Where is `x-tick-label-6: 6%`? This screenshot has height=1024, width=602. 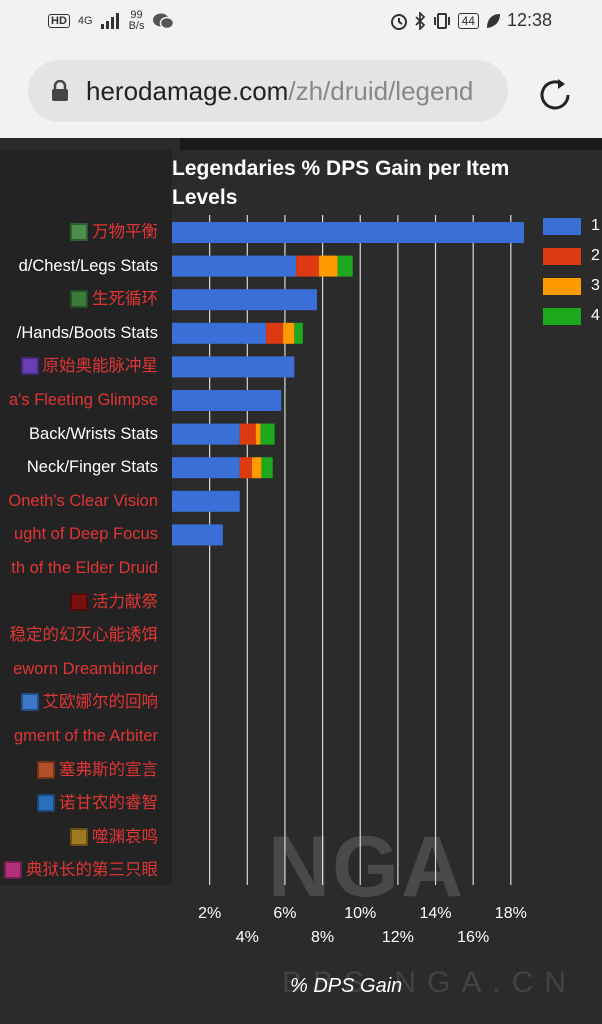 x-tick-label-6: 6% is located at coordinates (285, 913).